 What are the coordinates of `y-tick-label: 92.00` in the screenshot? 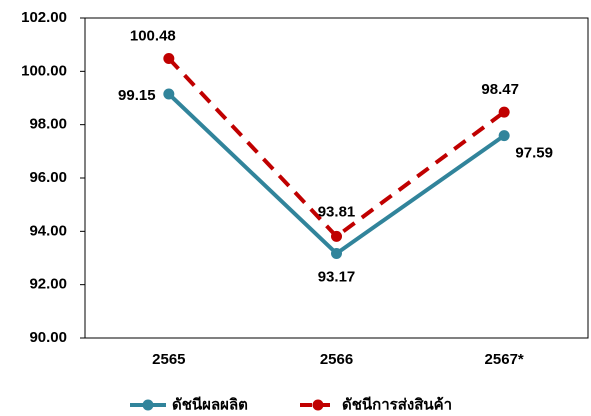 It's located at (48, 284).